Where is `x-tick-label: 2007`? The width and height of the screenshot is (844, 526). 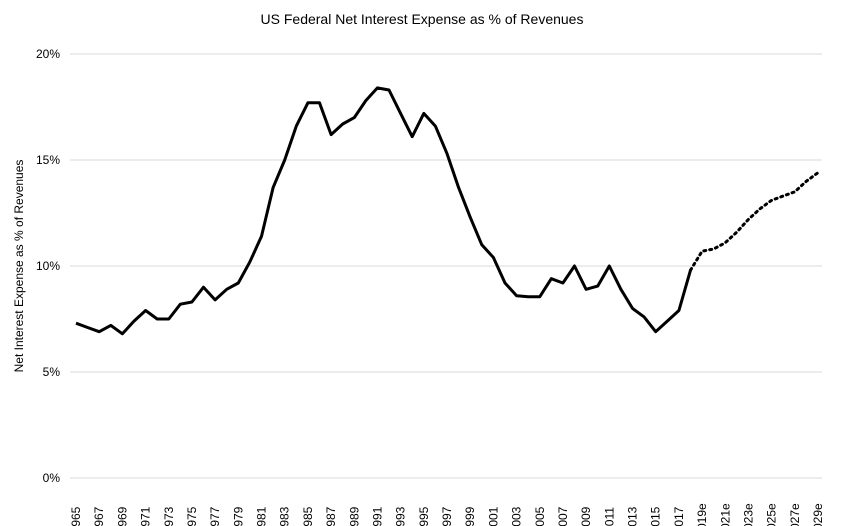 x-tick-label: 2007 is located at coordinates (563, 516).